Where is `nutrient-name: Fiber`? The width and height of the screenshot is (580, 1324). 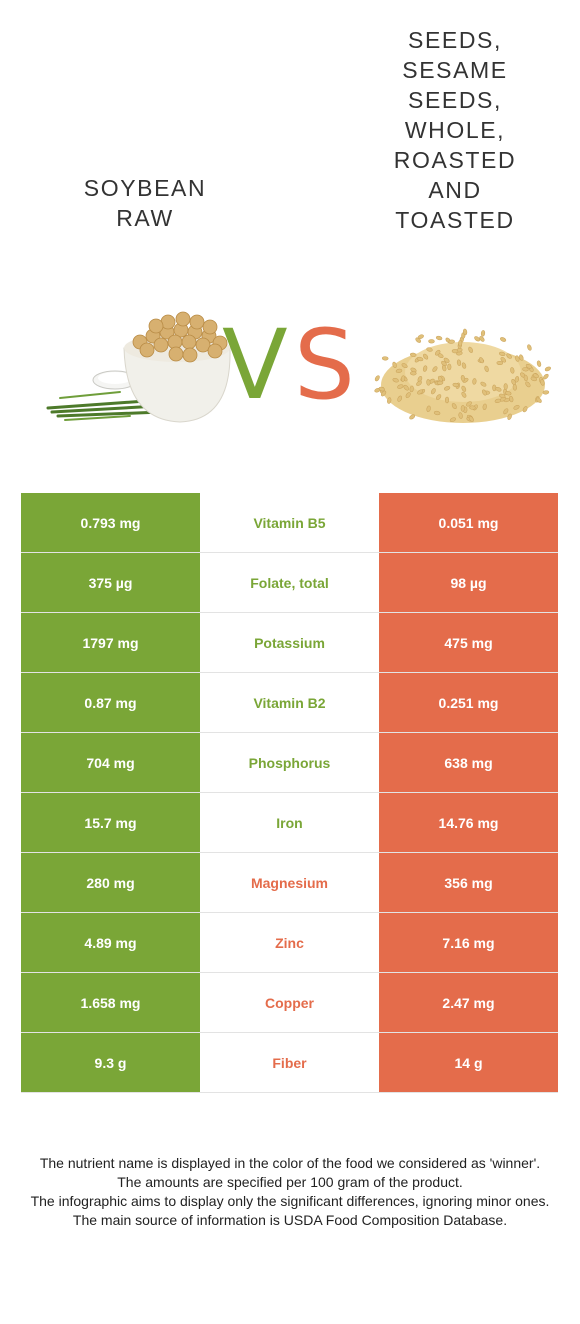 nutrient-name: Fiber is located at coordinates (289, 1062).